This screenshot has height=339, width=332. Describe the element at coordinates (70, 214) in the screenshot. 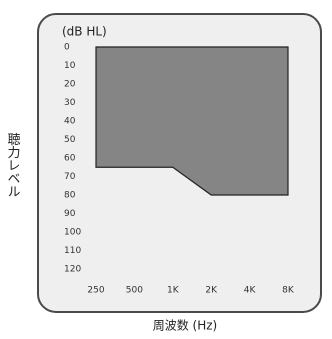

I see `y-tick-label: 90` at that location.